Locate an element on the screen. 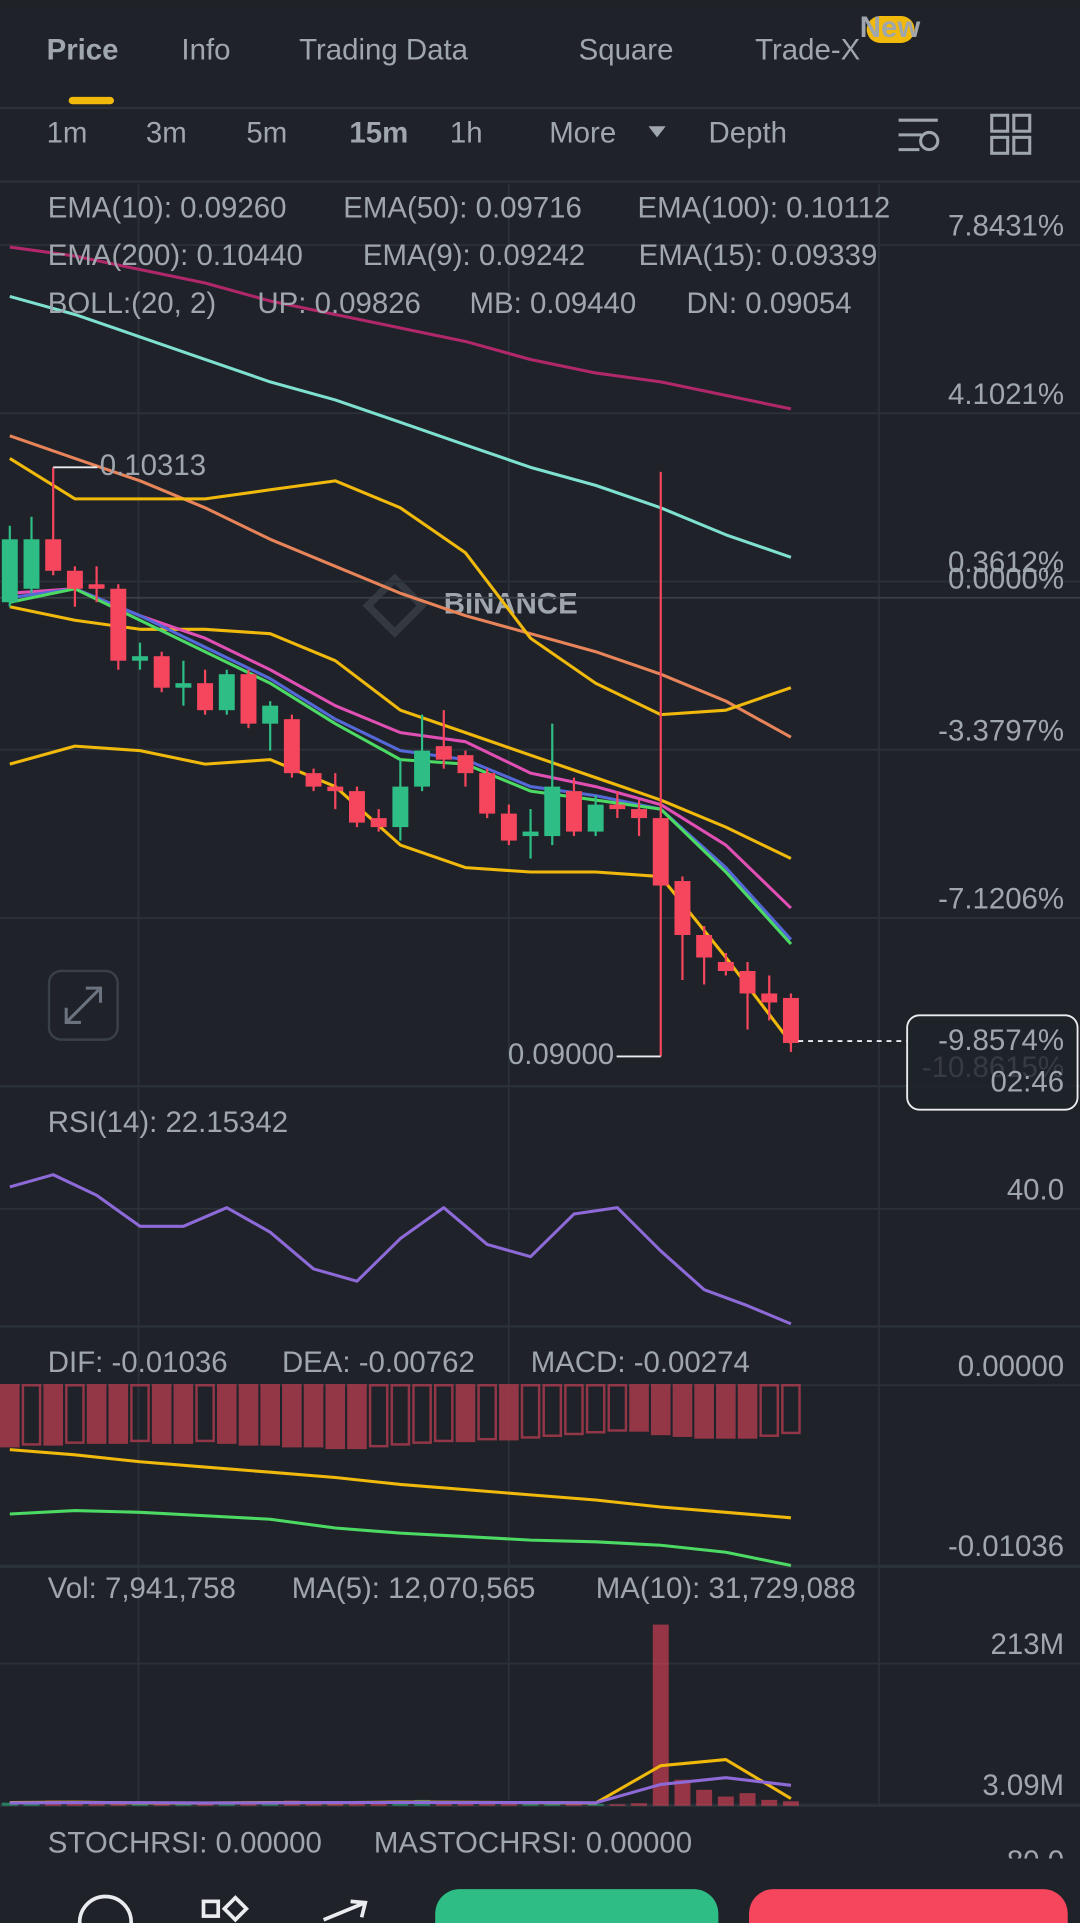 This screenshot has height=1923, width=1080. chart-settings-icon is located at coordinates (919, 135).